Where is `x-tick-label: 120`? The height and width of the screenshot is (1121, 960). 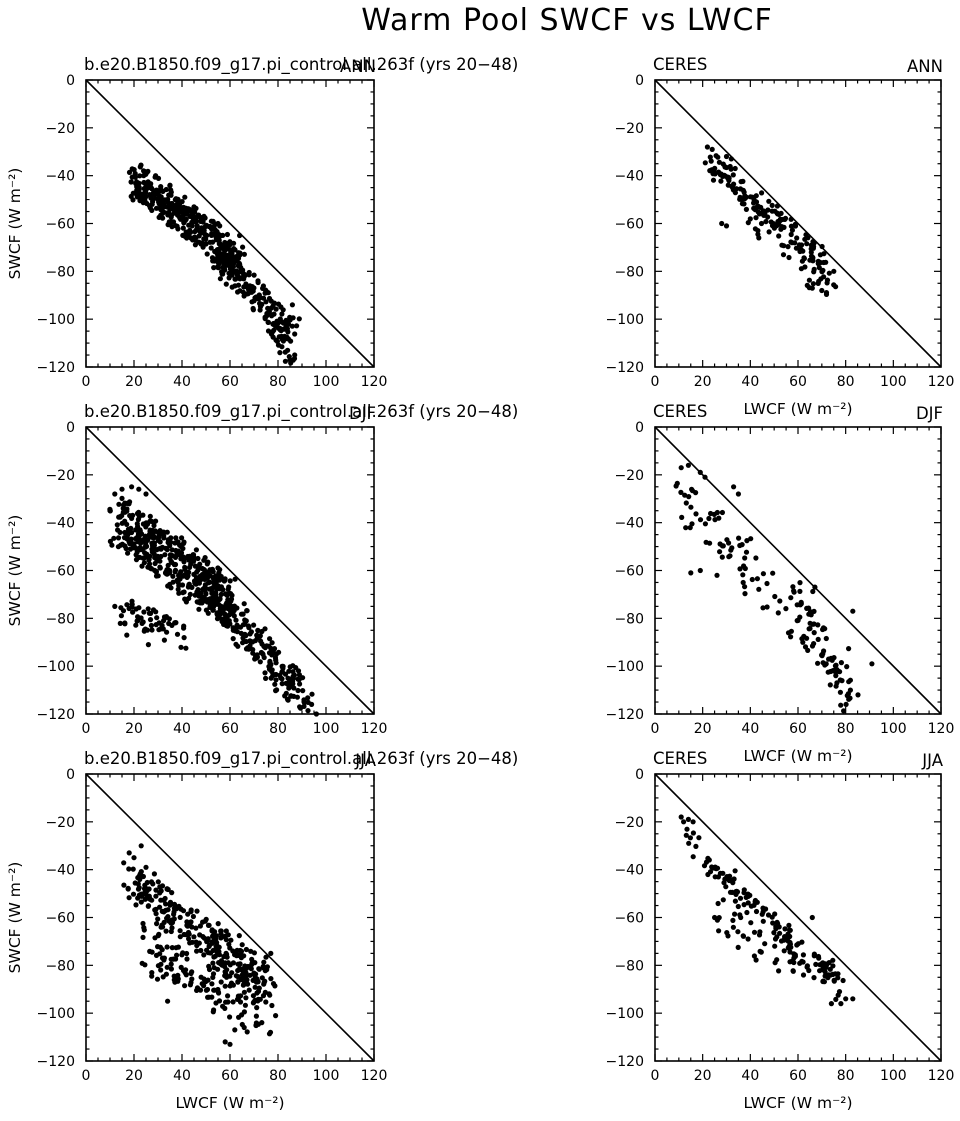 x-tick-label: 120 is located at coordinates (941, 382).